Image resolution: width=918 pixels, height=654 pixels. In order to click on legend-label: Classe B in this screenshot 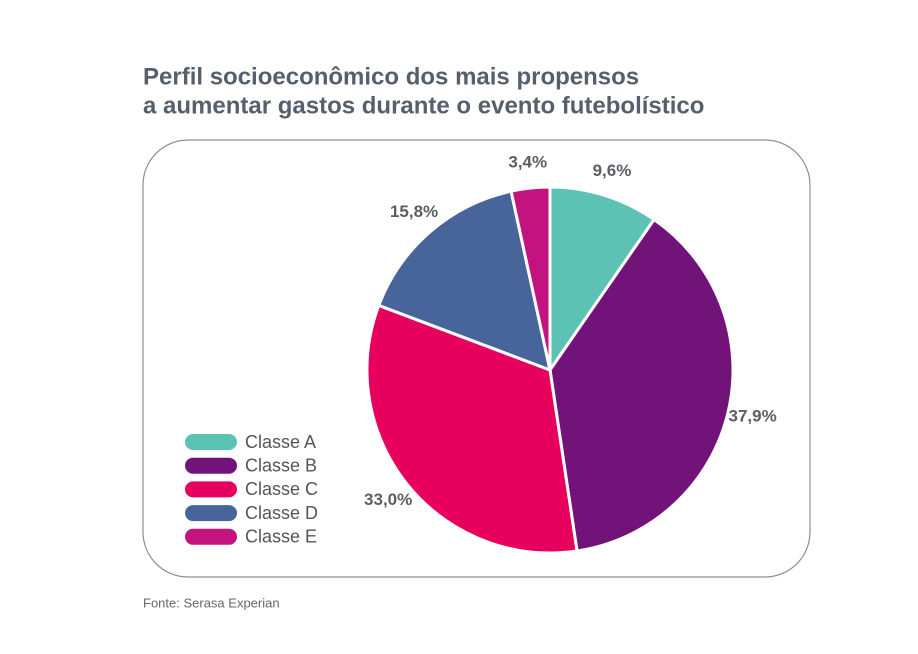, I will do `click(281, 465)`.